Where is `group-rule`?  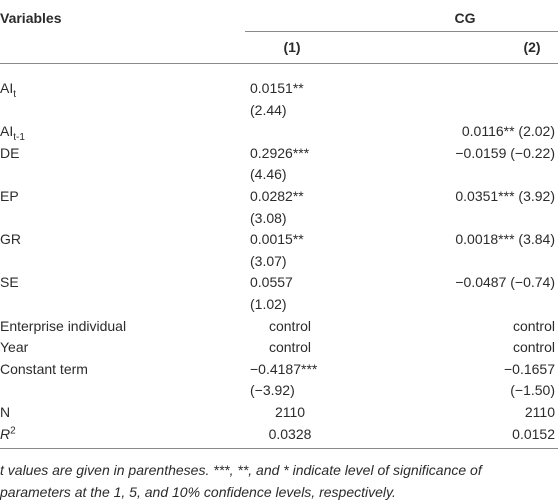 group-rule is located at coordinates (401, 31).